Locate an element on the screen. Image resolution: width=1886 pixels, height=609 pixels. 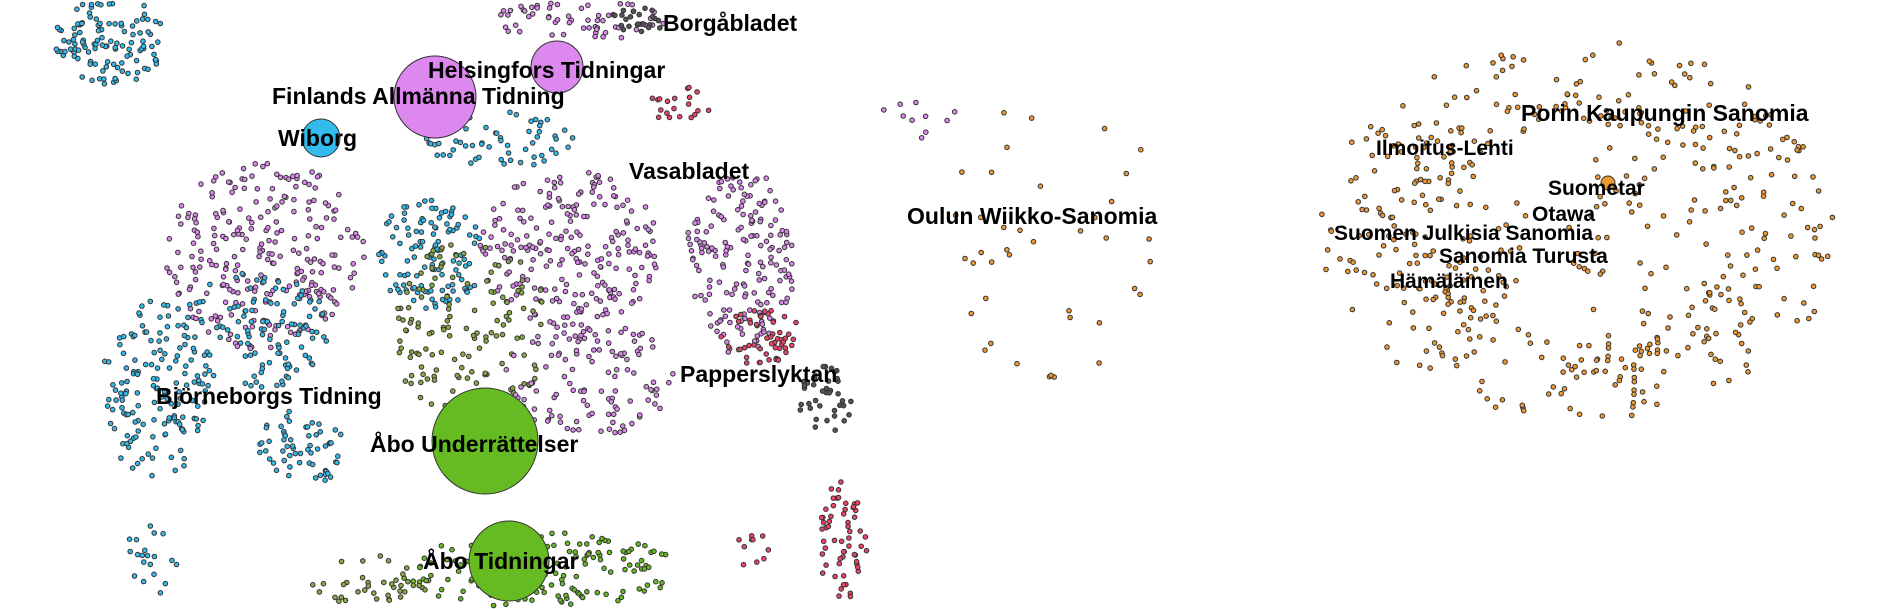
node-abo-tidningar is located at coordinates (509, 561).